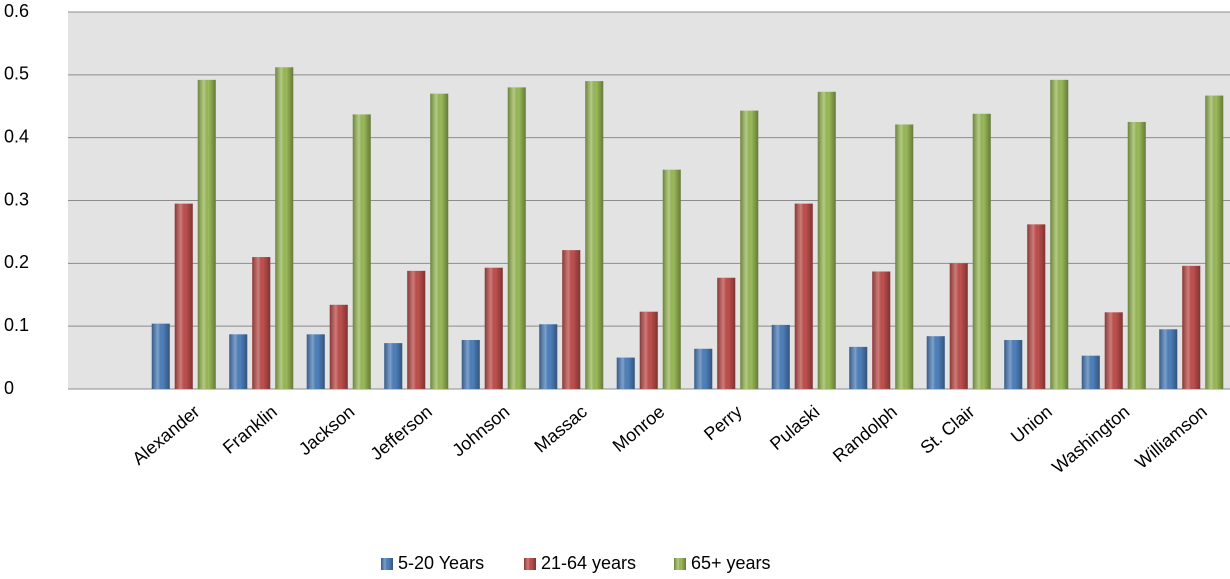 This screenshot has height=579, width=1230. What do you see at coordinates (165, 434) in the screenshot?
I see `x-tick-label: Alexander` at bounding box center [165, 434].